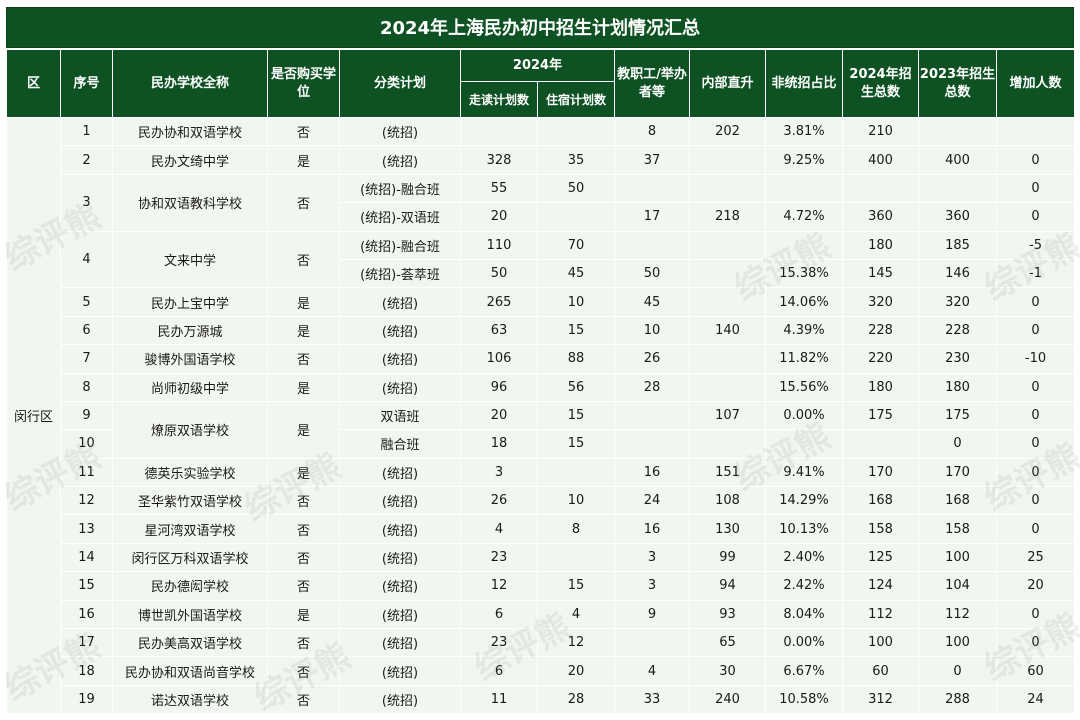  I want to click on day-plan-cell: 328, so click(499, 160).